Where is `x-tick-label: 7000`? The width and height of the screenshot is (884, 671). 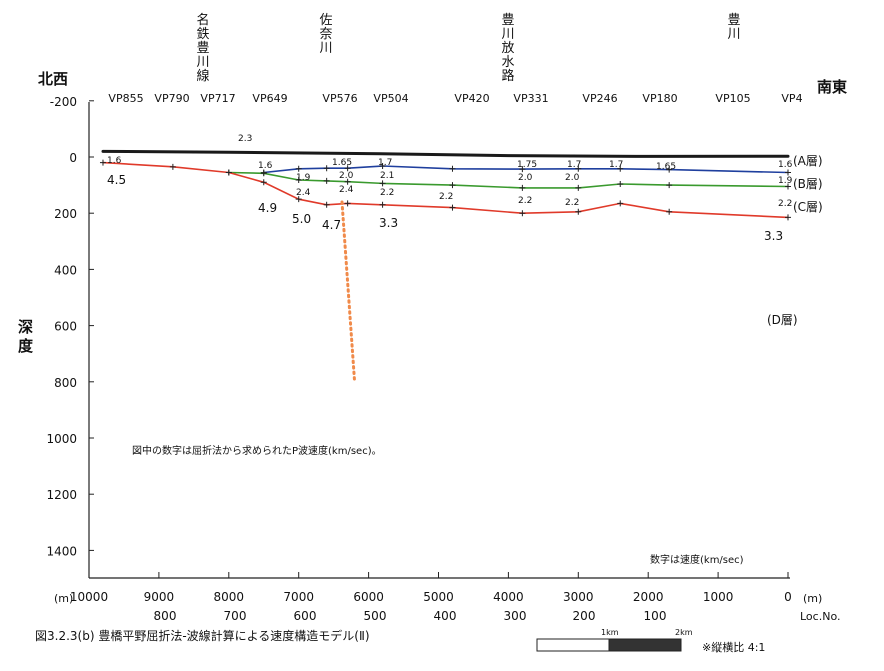
x-tick-label: 7000 is located at coordinates (298, 597).